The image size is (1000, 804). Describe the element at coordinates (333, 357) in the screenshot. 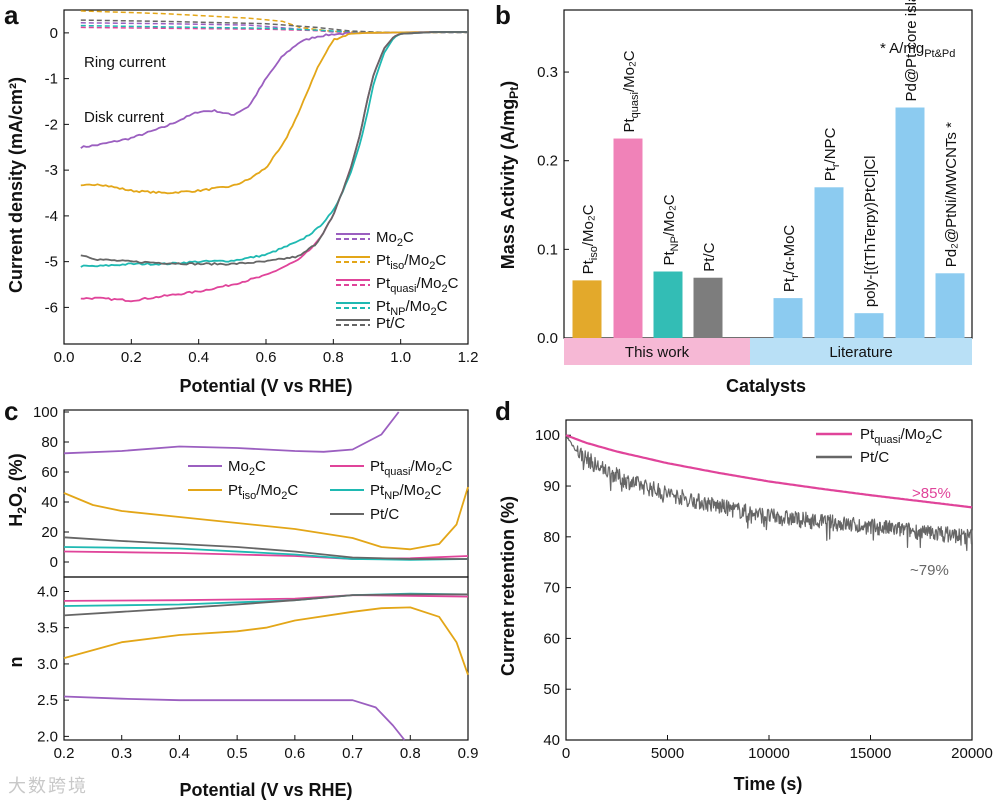

I see `panel-a-xtick-label-4: 0.8` at that location.